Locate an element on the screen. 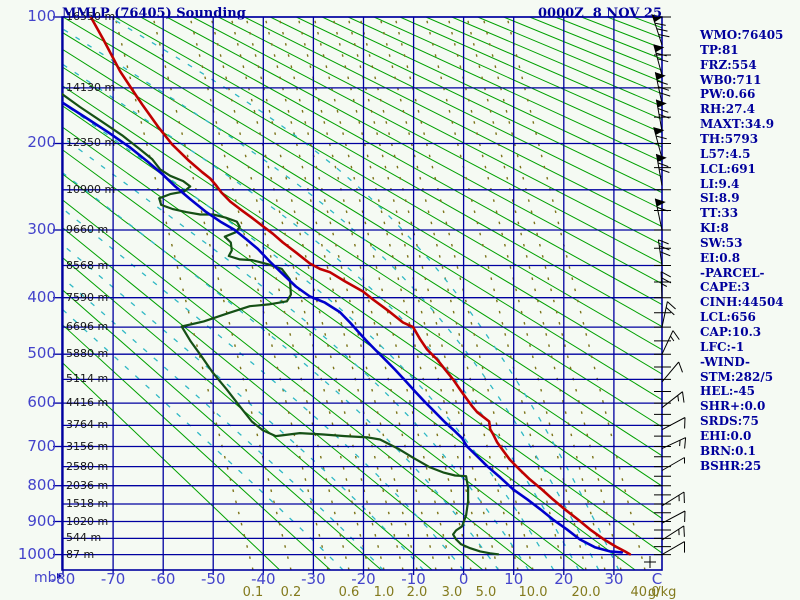 The width and height of the screenshot is (800, 600). index-panel-line: -PARCEL- is located at coordinates (732, 272).